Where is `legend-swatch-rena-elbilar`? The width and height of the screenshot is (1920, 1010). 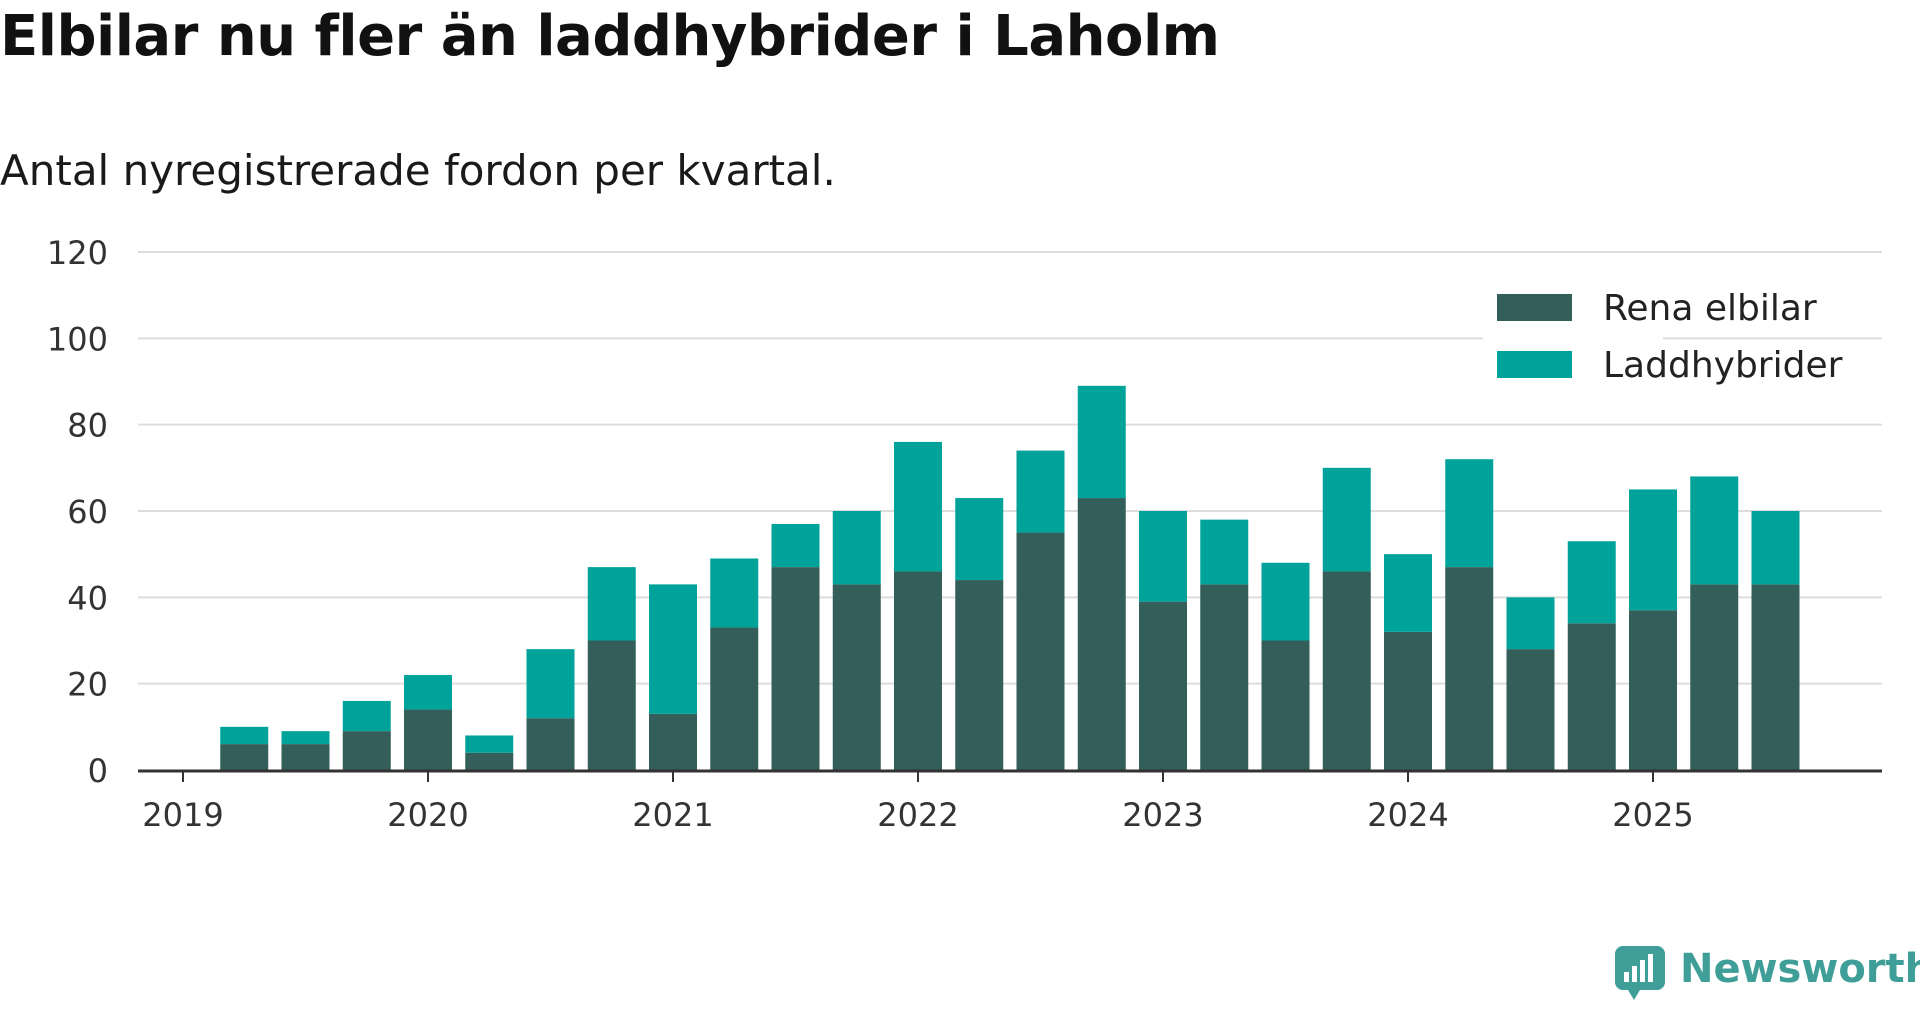
legend-swatch-rena-elbilar is located at coordinates (1534, 307).